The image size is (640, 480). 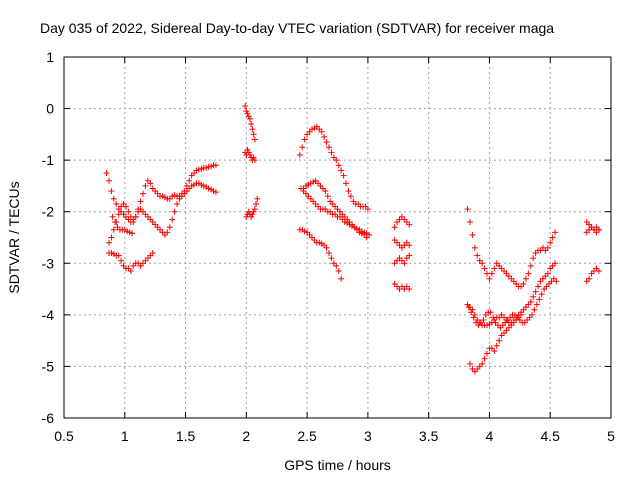 I want to click on series-sat-d, so click(x=122, y=225).